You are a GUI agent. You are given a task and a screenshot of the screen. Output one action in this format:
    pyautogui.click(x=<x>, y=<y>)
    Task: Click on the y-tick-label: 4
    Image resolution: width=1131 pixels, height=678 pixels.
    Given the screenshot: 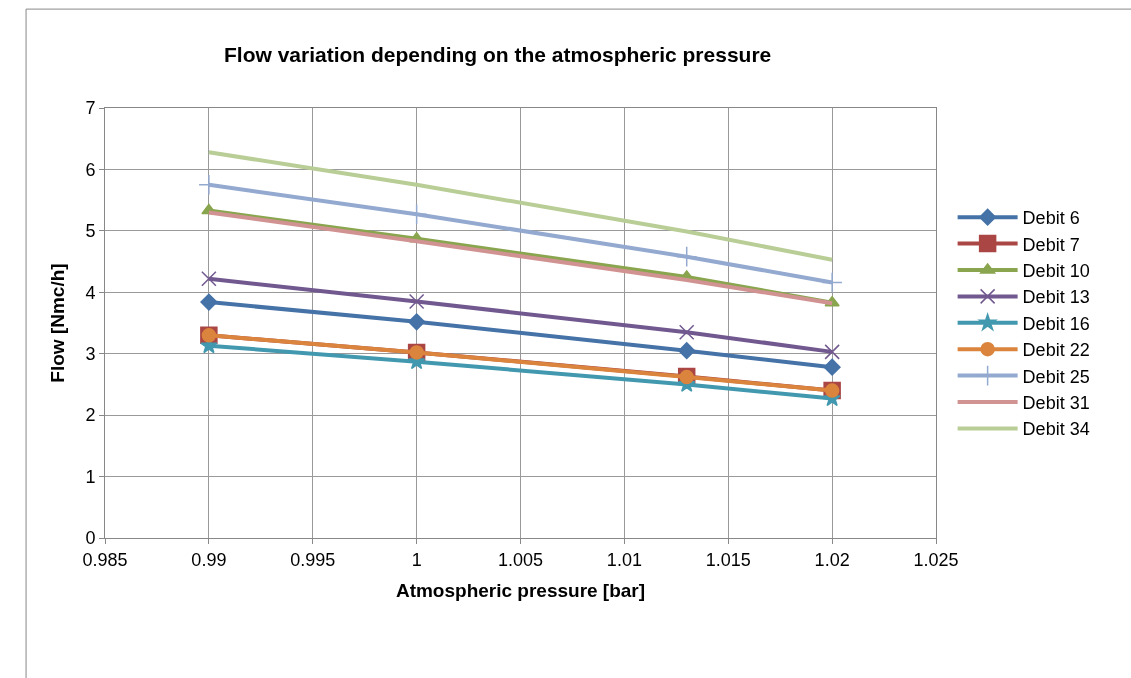 What is the action you would take?
    pyautogui.click(x=90, y=292)
    